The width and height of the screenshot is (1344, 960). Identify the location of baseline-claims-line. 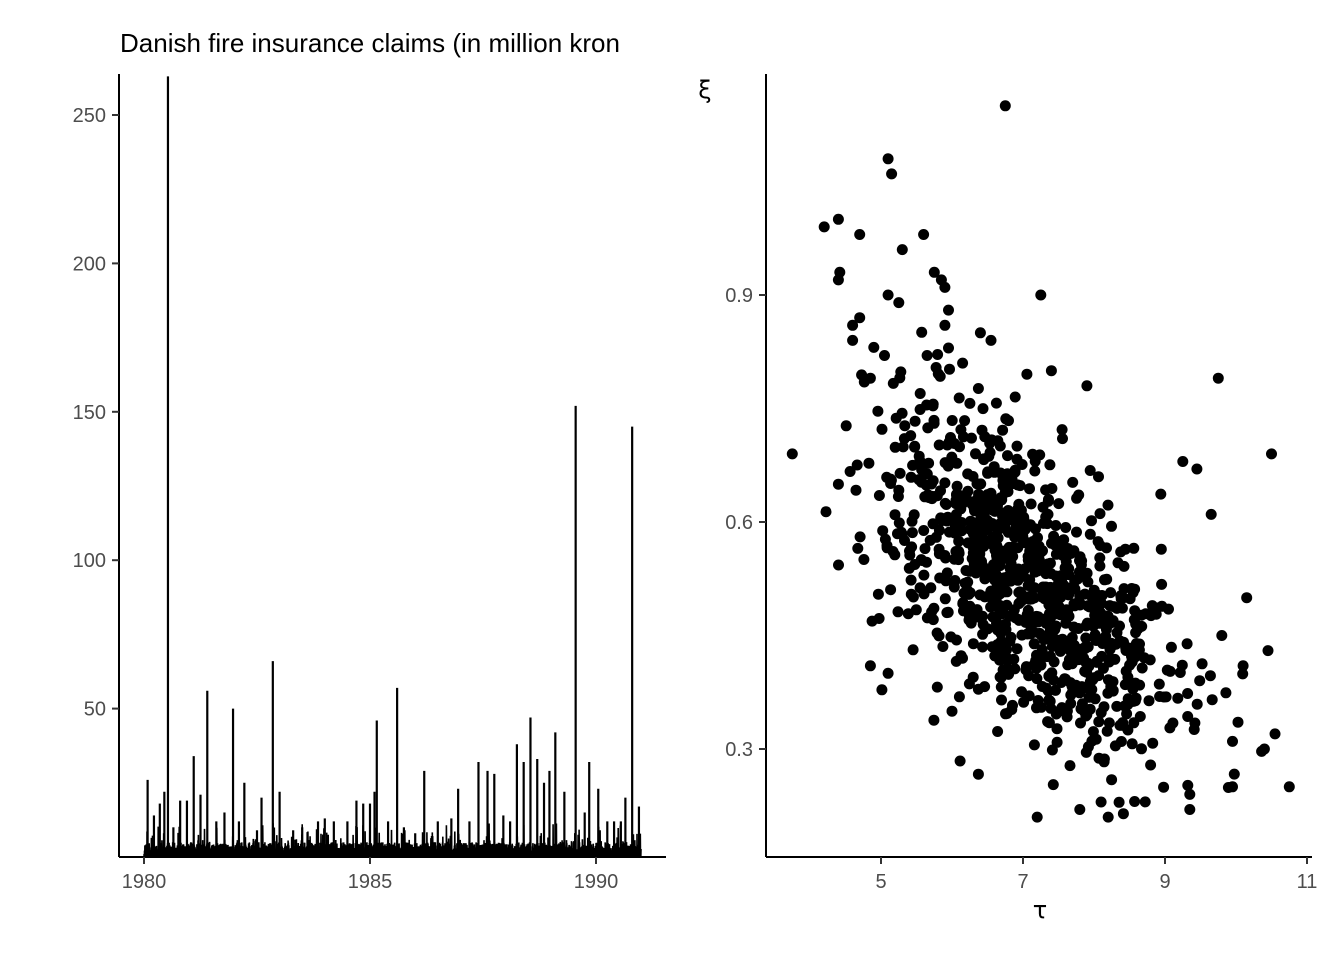
(392, 840).